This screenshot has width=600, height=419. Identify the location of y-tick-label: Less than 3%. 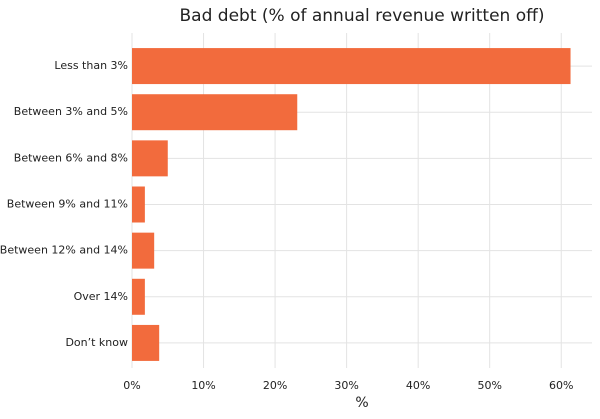
(91, 65).